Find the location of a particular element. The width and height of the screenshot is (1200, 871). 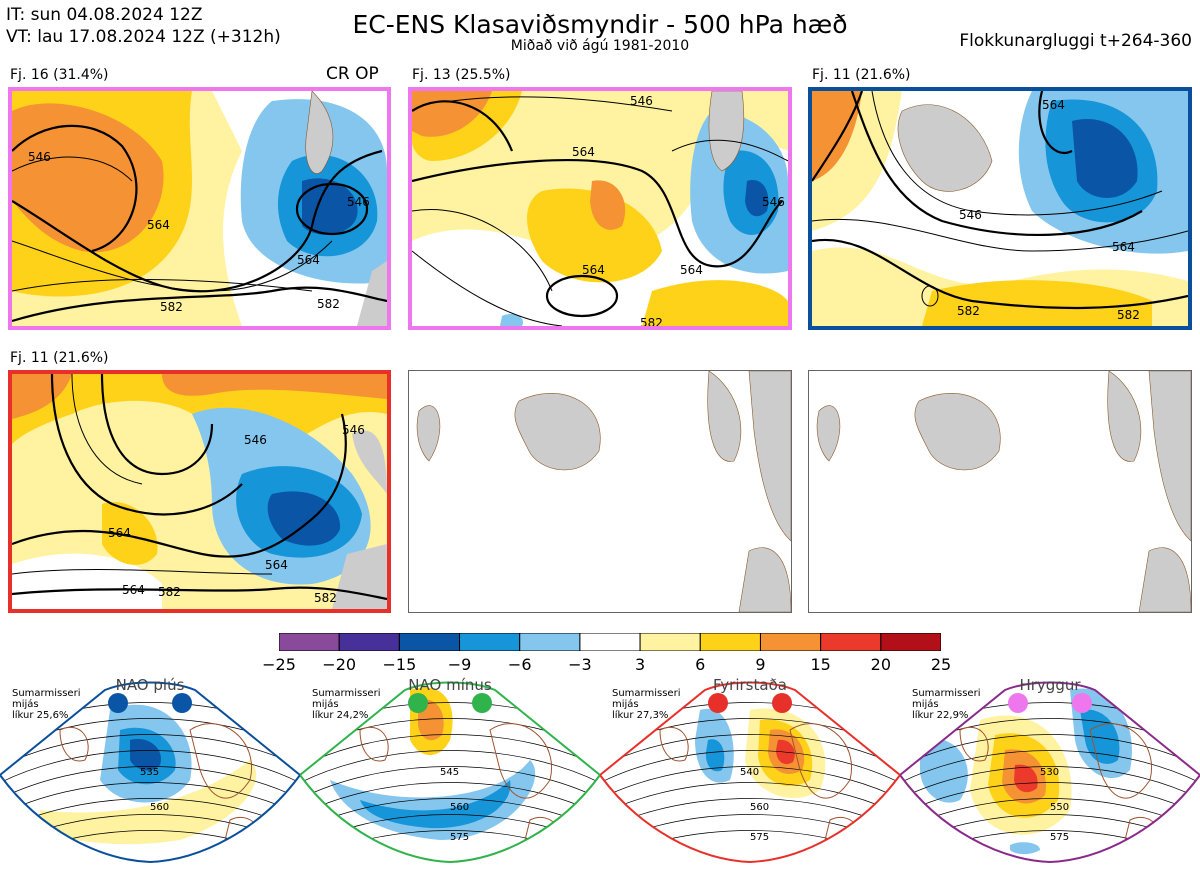

cluster-panel-2: 546 564 564 546 564 582 is located at coordinates (600, 208).